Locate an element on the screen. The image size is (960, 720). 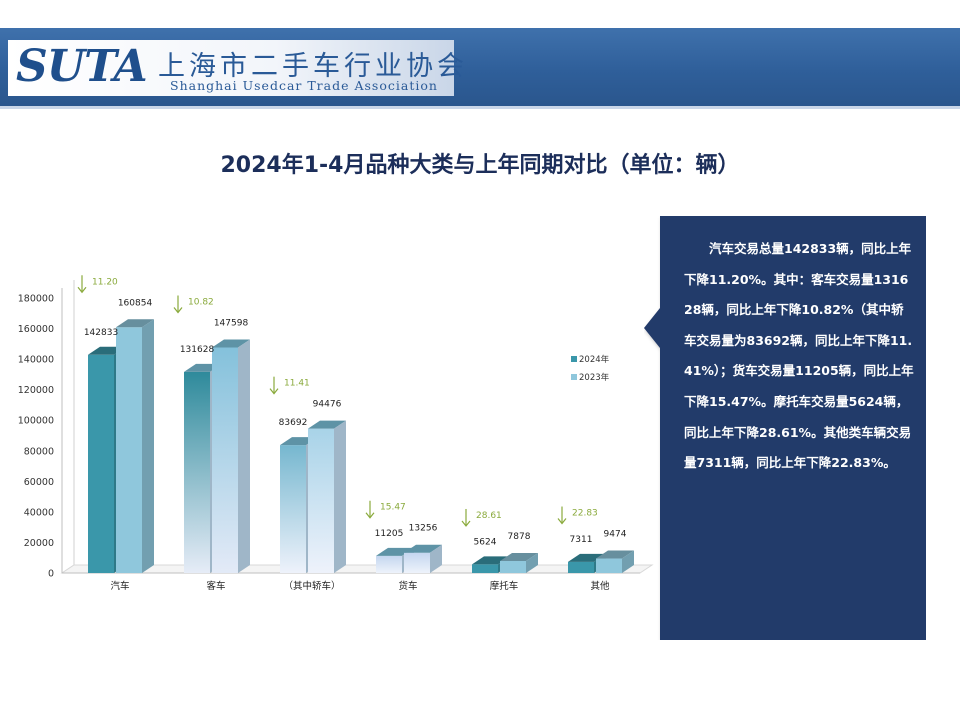
category-label: 摩托车 is located at coordinates (504, 586).